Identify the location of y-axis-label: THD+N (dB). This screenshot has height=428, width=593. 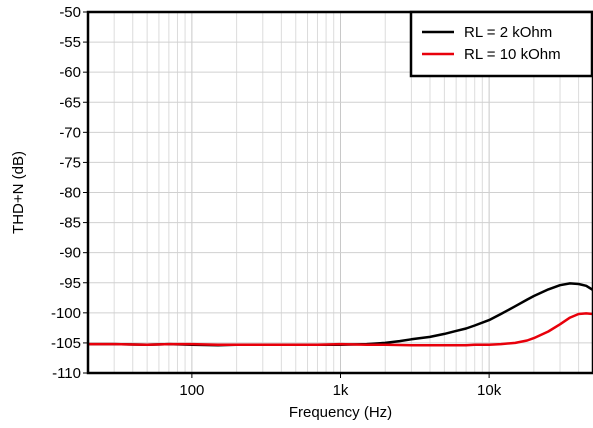
(18, 192).